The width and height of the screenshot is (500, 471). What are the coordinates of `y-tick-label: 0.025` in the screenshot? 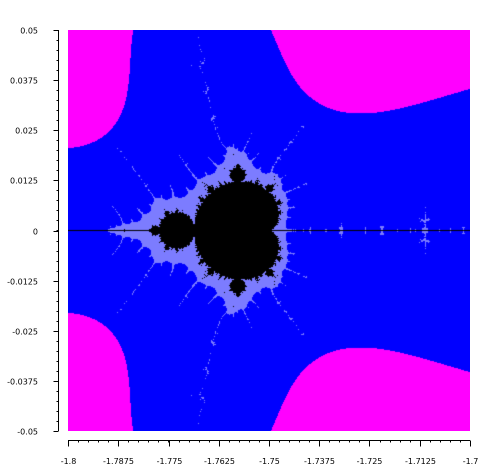 It's located at (26, 131).